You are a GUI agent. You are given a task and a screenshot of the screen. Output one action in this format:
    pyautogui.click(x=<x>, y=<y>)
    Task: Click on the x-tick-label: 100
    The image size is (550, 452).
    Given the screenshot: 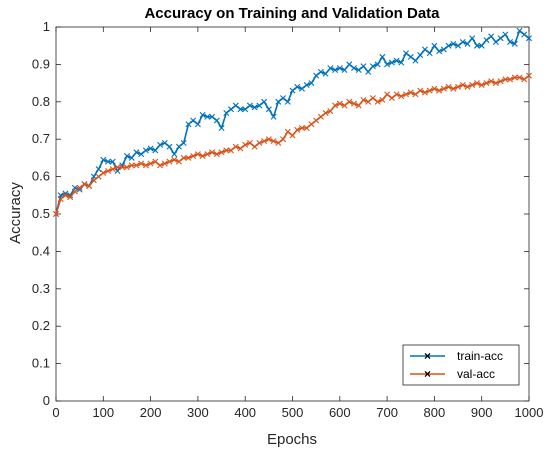 What is the action you would take?
    pyautogui.click(x=103, y=412)
    